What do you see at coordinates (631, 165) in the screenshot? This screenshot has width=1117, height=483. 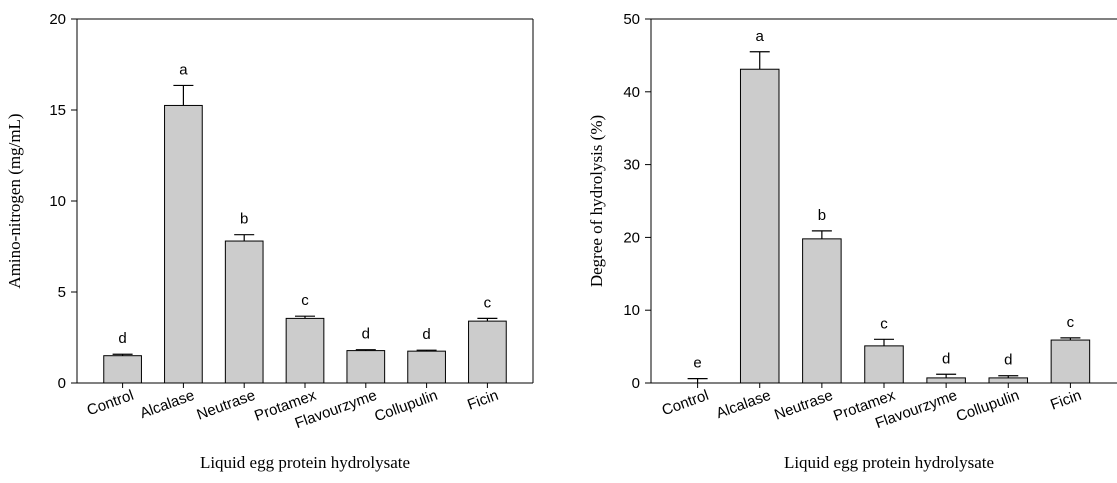 I see `y-tick-label: 30` at bounding box center [631, 165].